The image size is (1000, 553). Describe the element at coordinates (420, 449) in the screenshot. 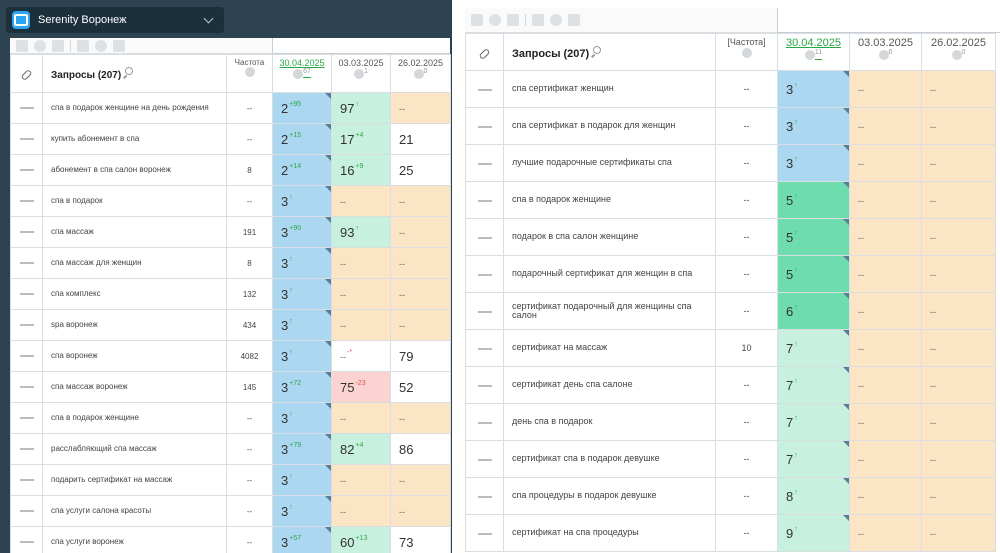

I see `position-cell: 86` at that location.